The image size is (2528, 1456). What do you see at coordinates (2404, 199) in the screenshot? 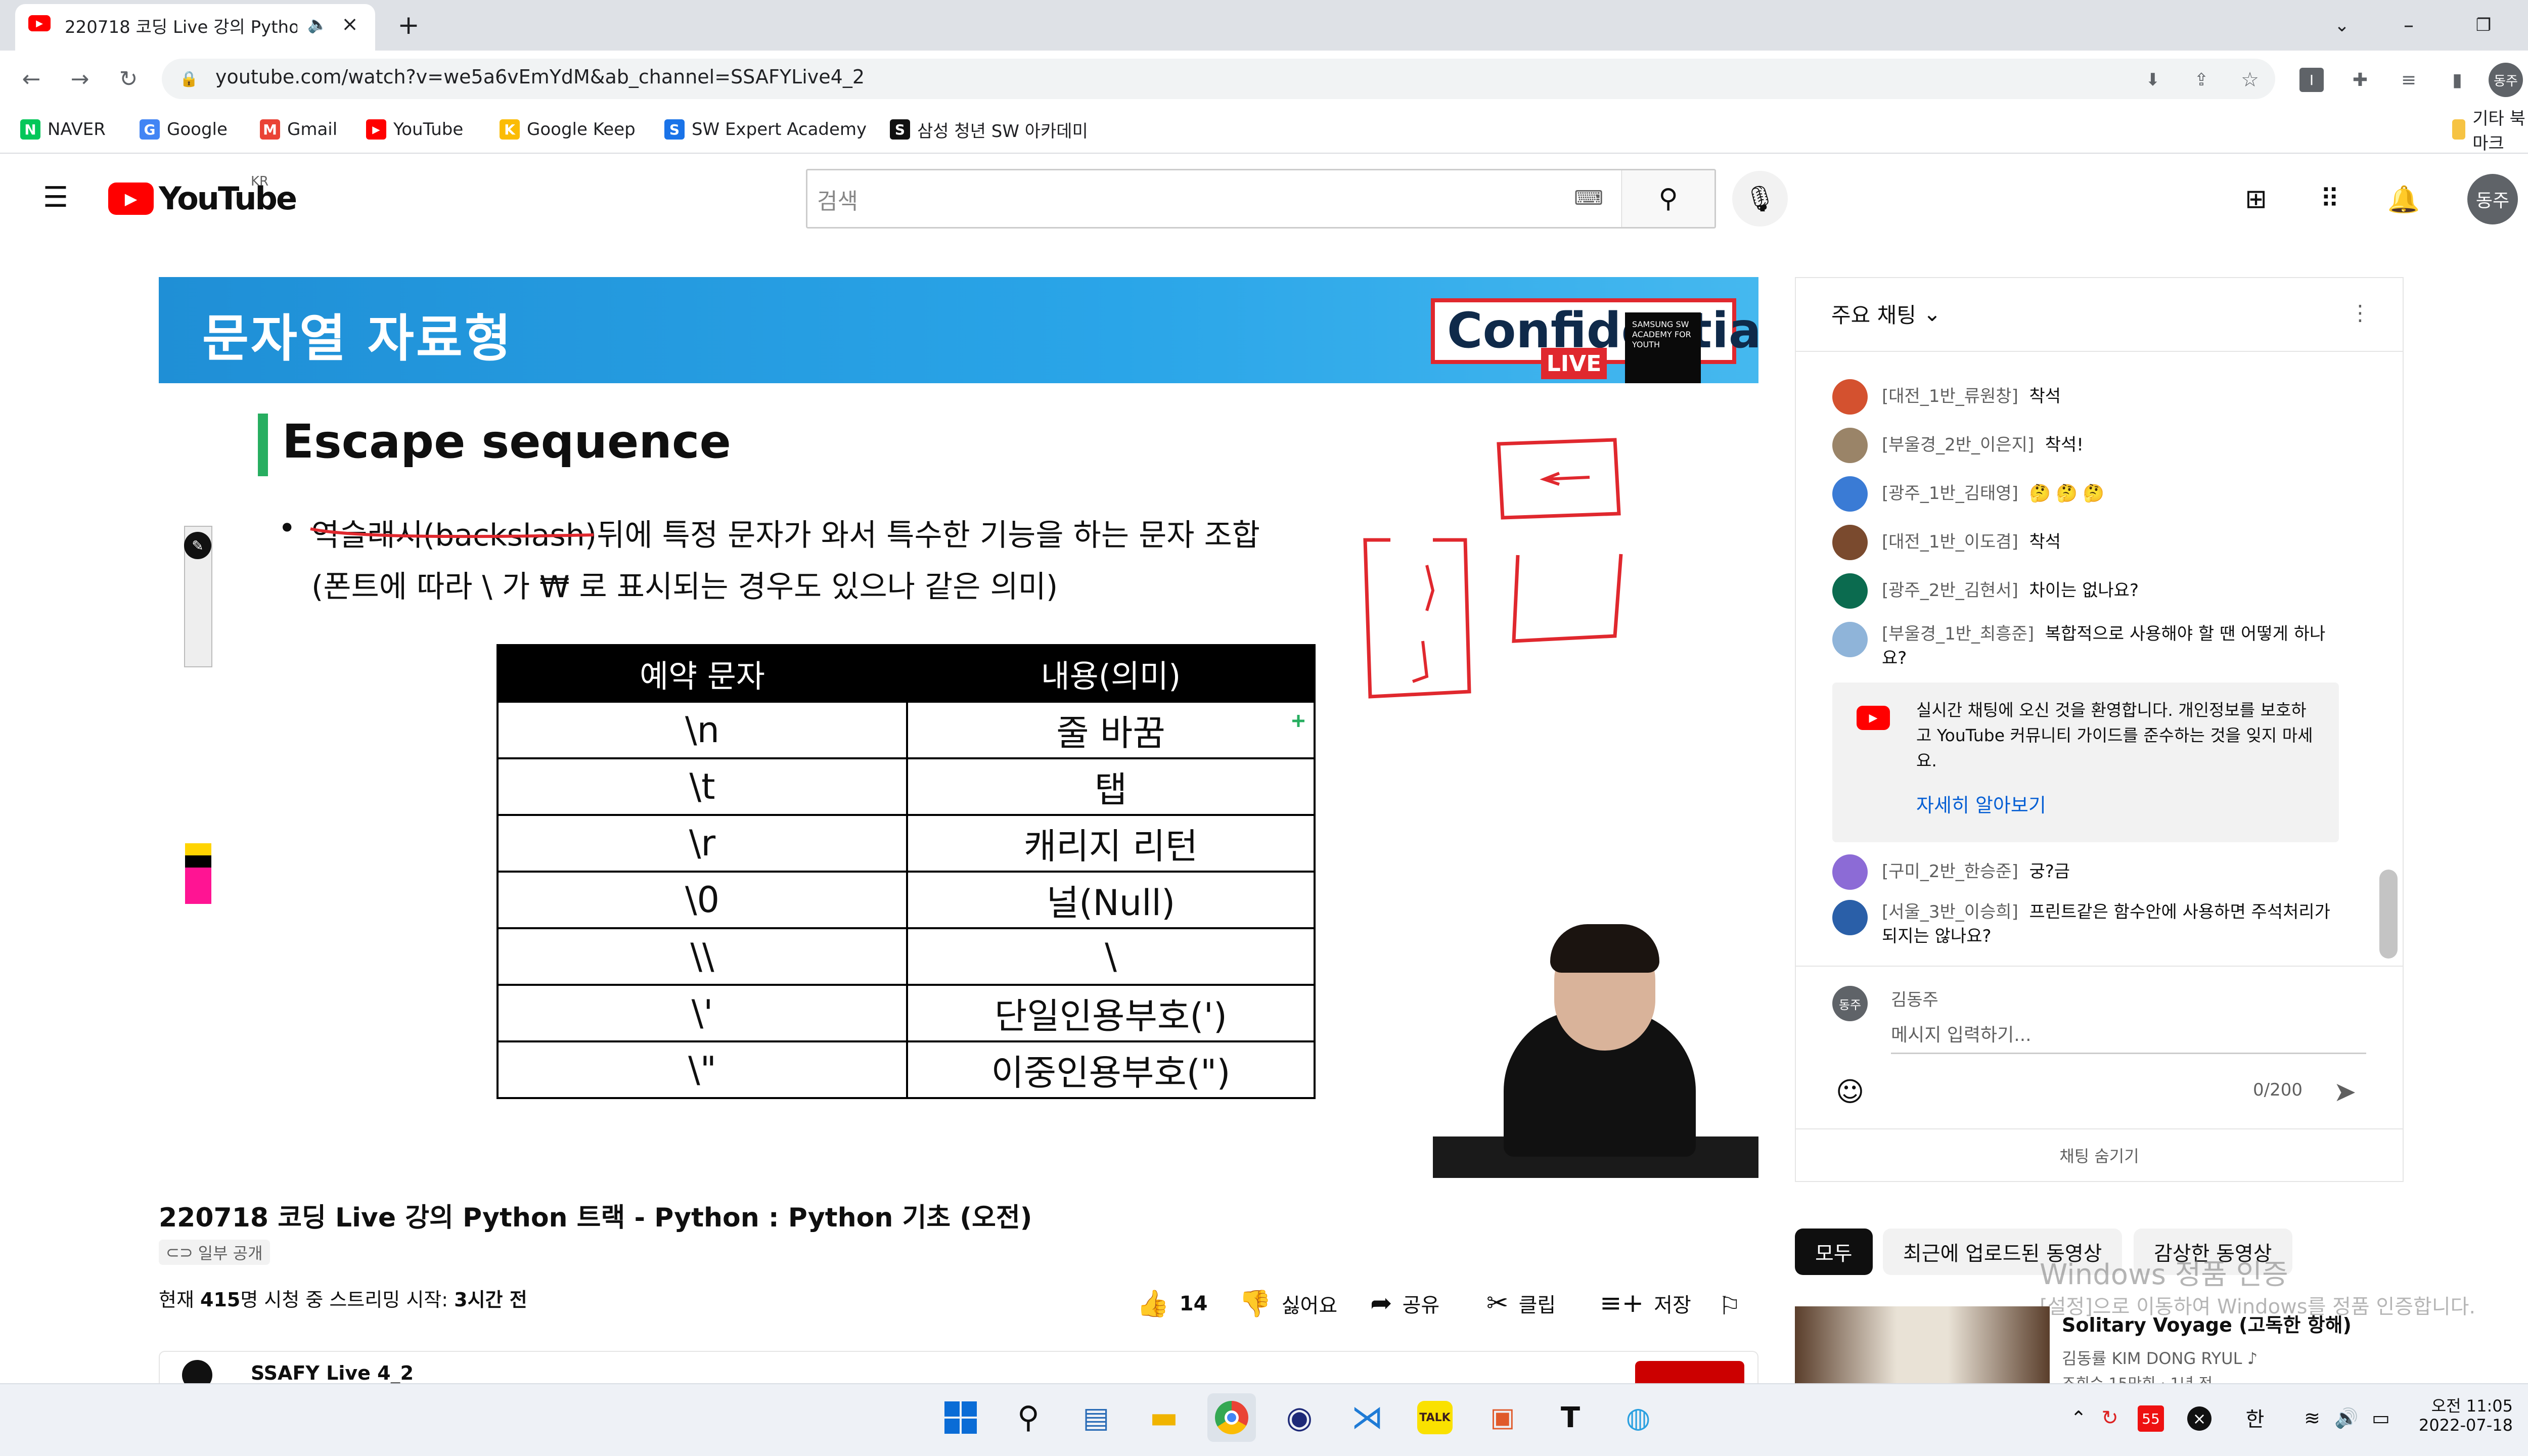
I see `notifications-bell-icon: 🔔` at bounding box center [2404, 199].